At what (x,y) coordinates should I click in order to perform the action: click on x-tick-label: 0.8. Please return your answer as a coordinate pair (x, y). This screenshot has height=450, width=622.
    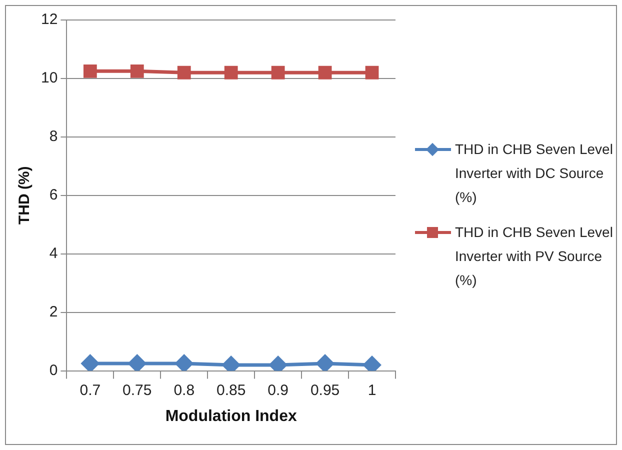
    Looking at the image, I should click on (184, 390).